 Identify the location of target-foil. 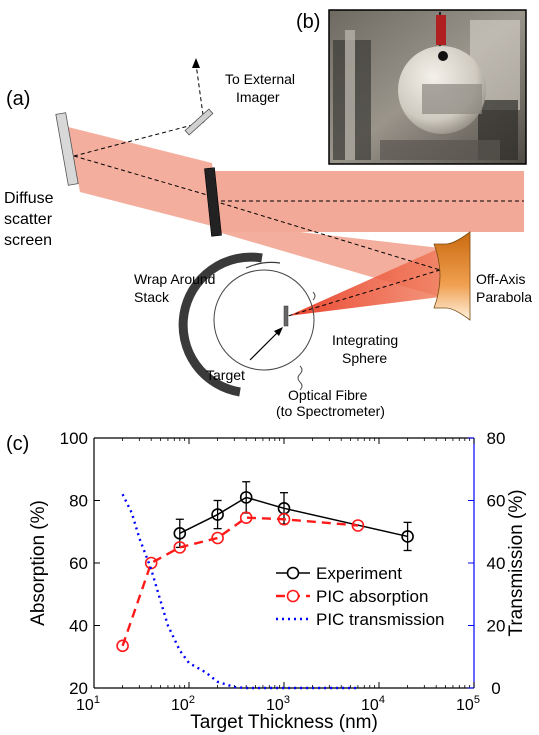
(286, 316).